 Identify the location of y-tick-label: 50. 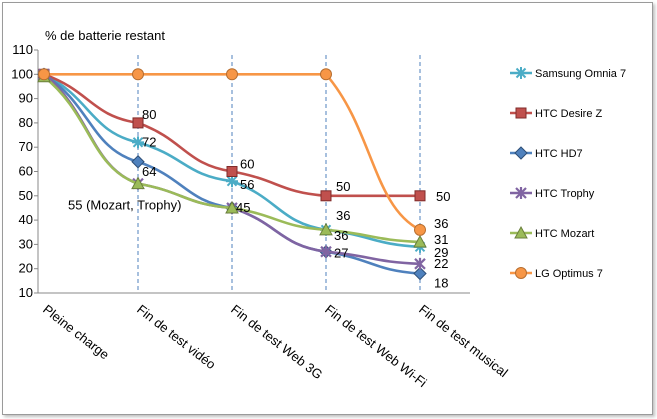
(26, 195).